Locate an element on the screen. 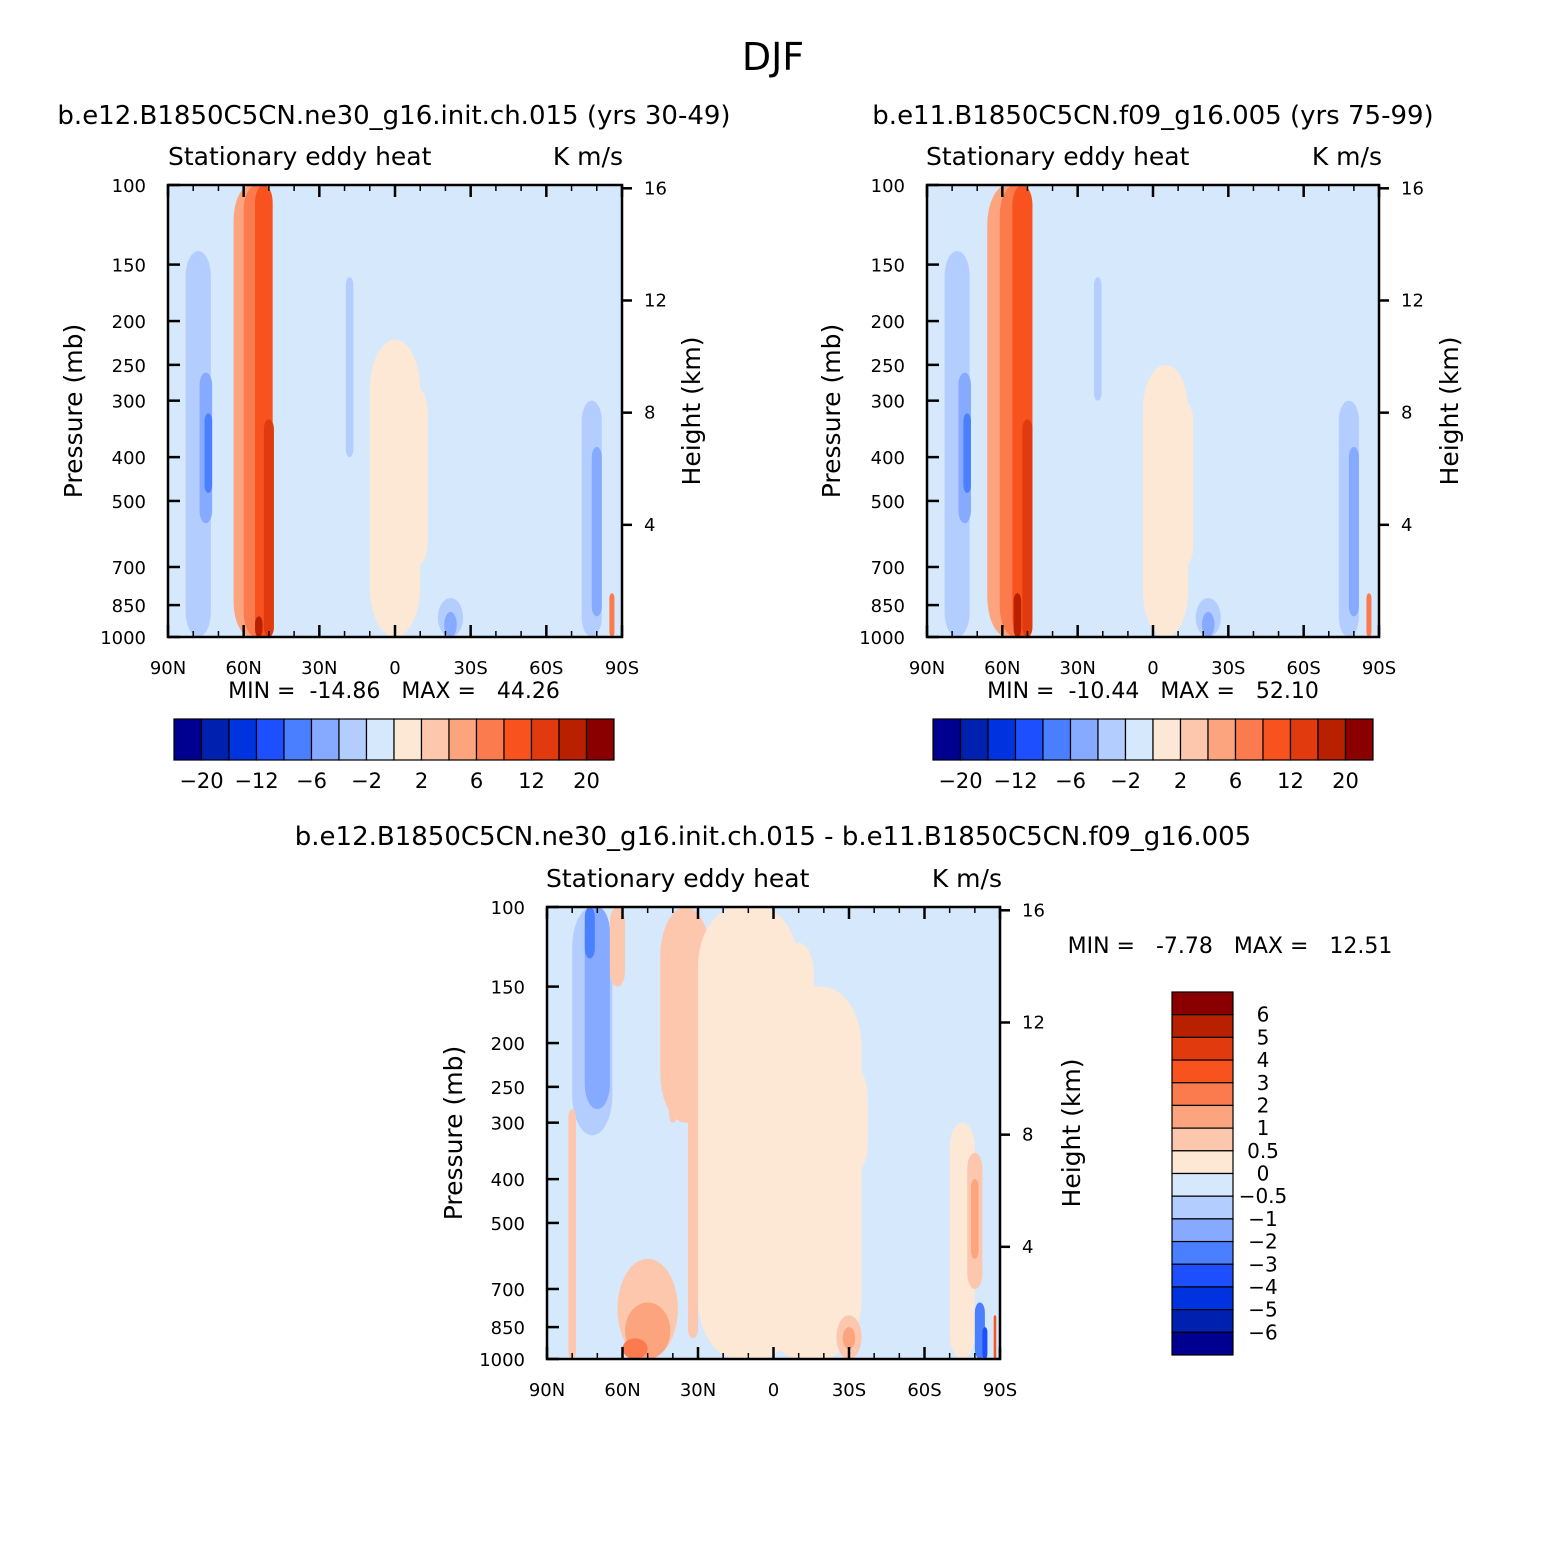  panel-1-xtick-label: 30S is located at coordinates (470, 668).